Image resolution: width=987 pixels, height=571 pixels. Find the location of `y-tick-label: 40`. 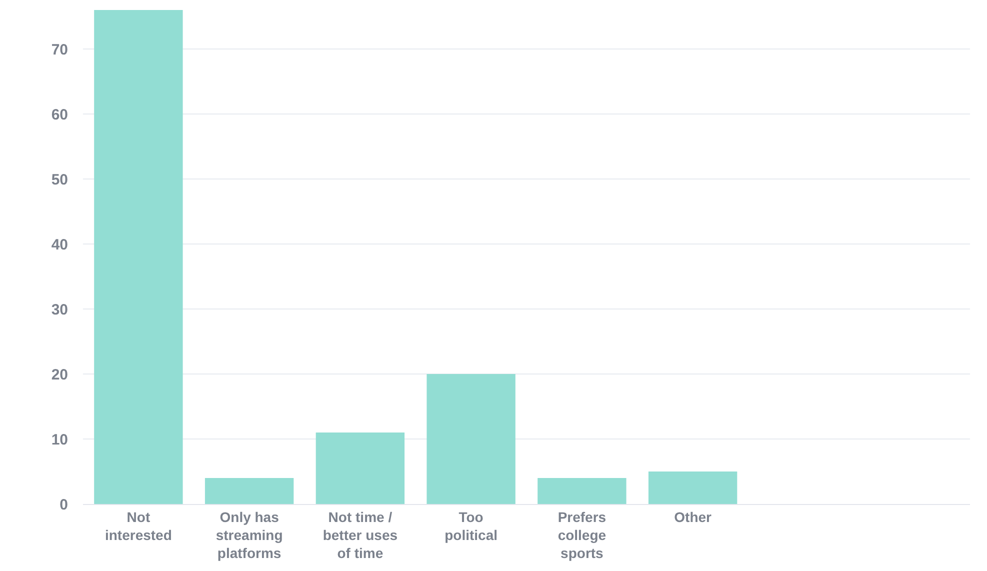

y-tick-label: 40 is located at coordinates (59, 245).